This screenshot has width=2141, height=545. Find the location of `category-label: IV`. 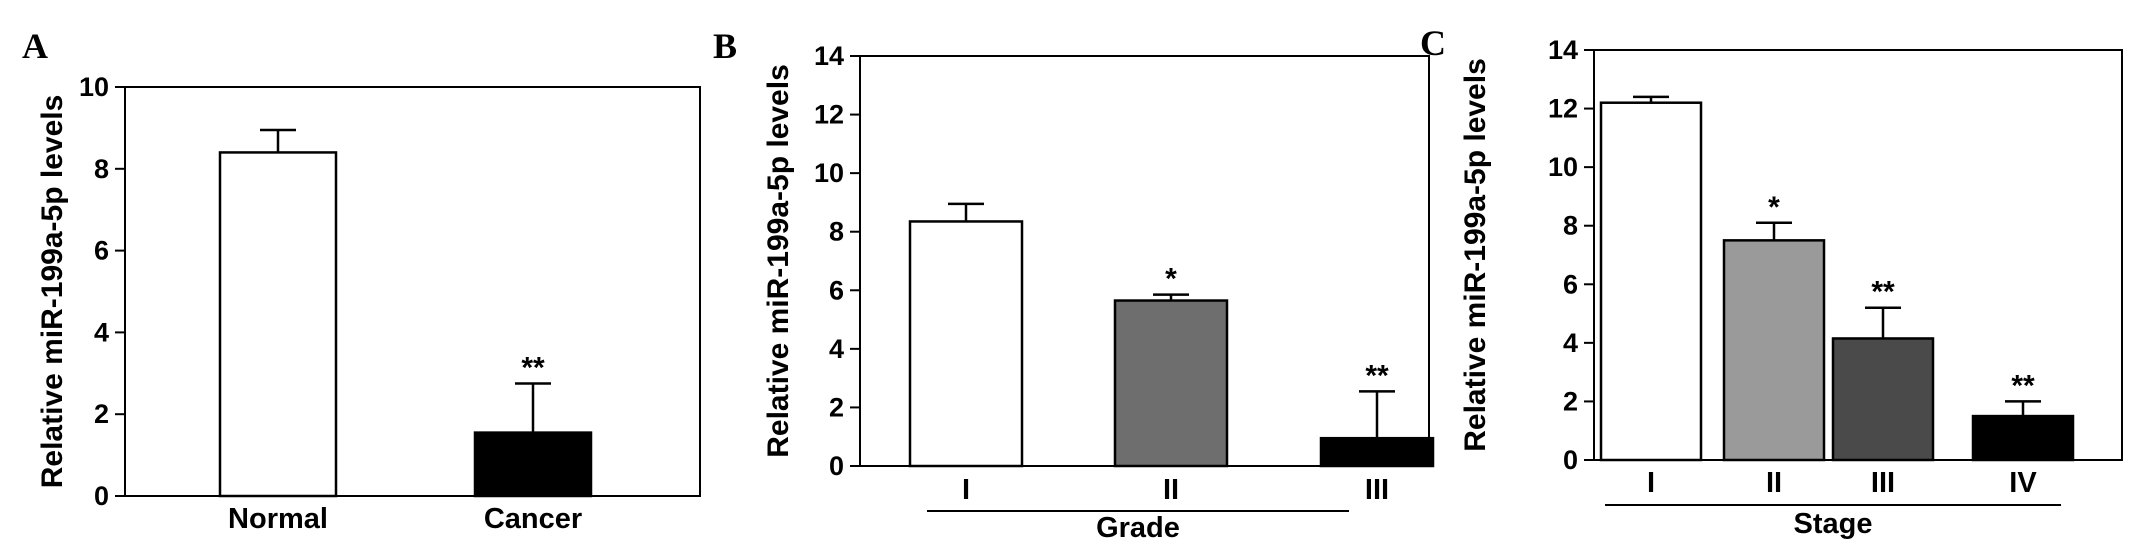

category-label: IV is located at coordinates (2023, 483).